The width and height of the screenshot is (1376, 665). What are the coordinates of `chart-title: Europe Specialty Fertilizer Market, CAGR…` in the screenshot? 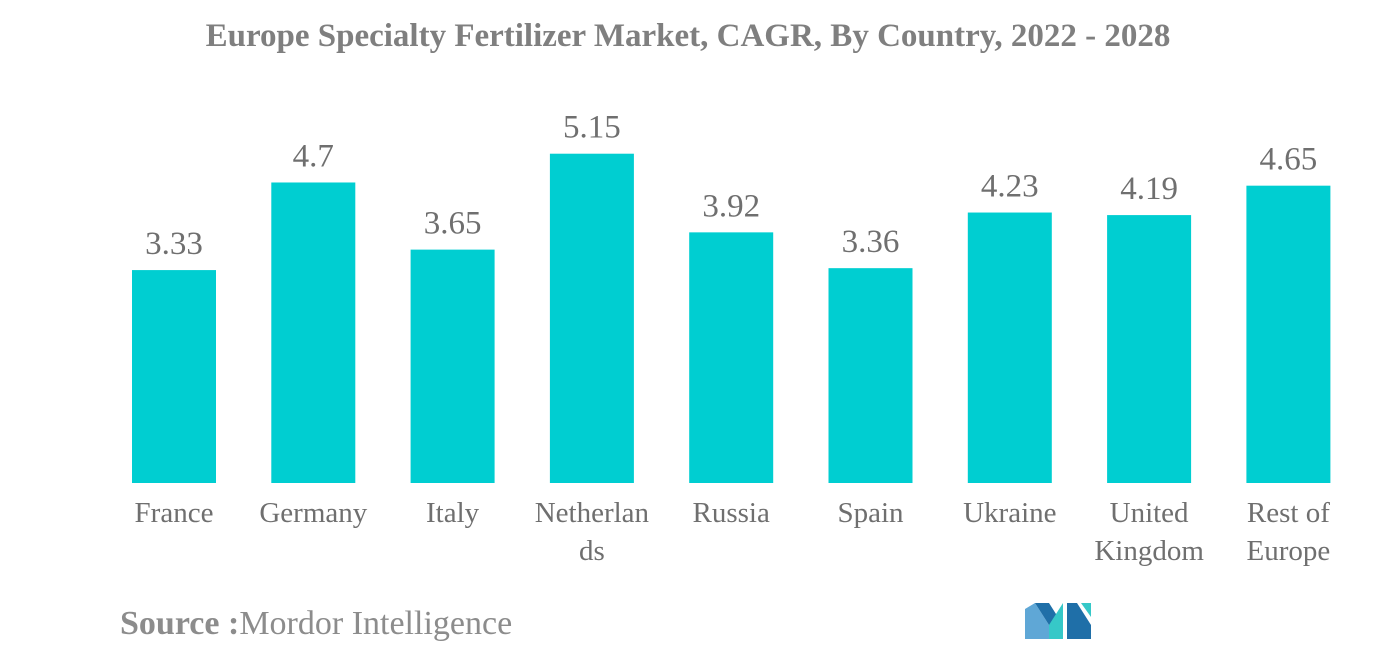 It's located at (688, 36).